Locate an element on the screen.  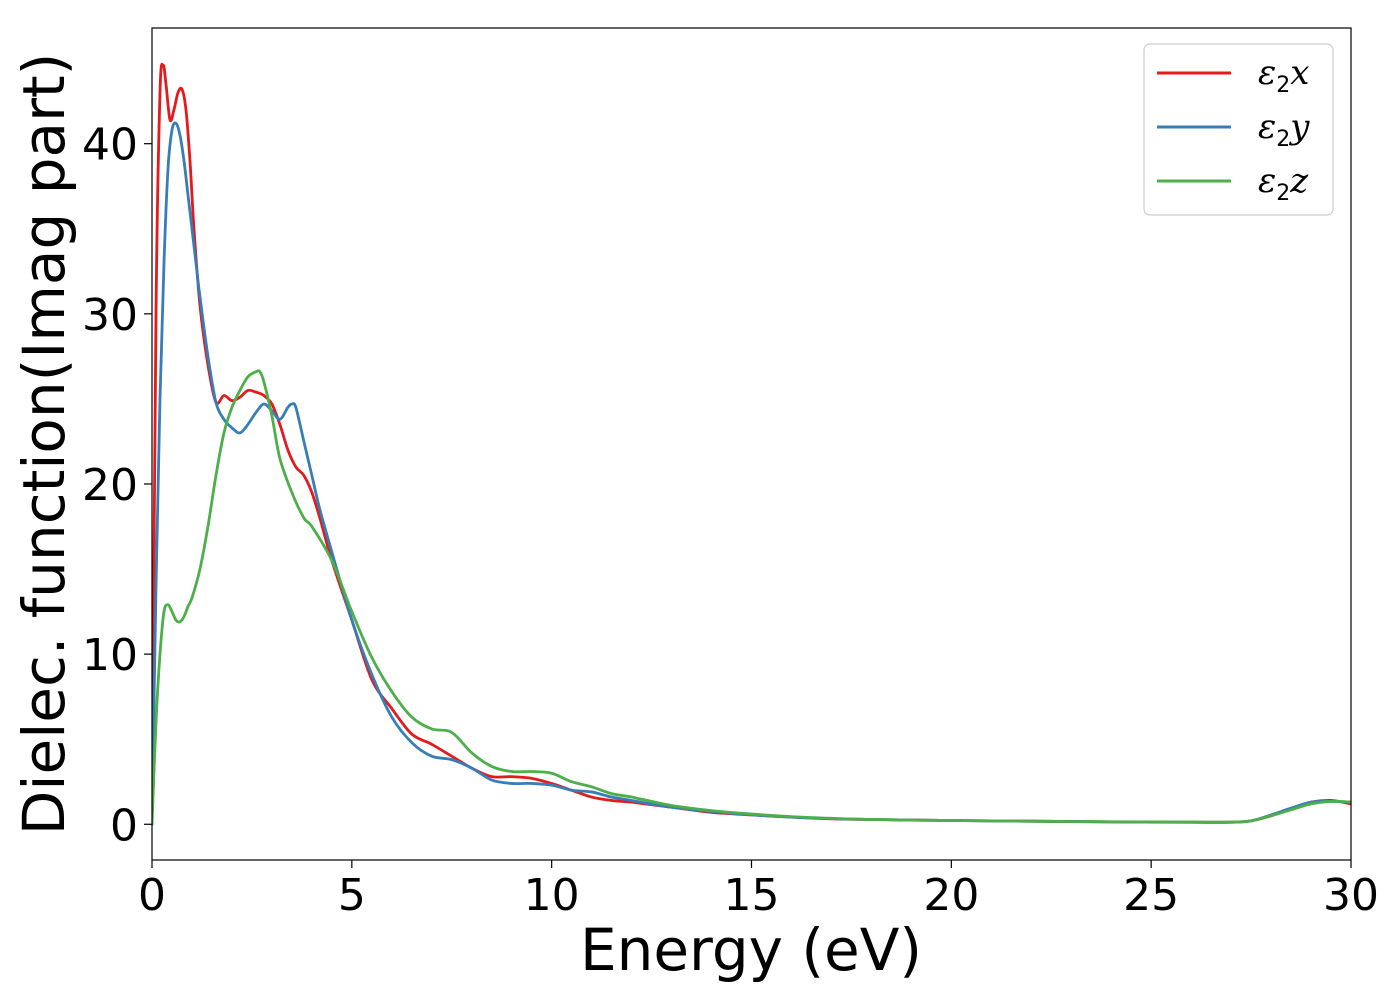
x-axis: 0 5 10 15 20 25 30 is located at coordinates (758, 890).